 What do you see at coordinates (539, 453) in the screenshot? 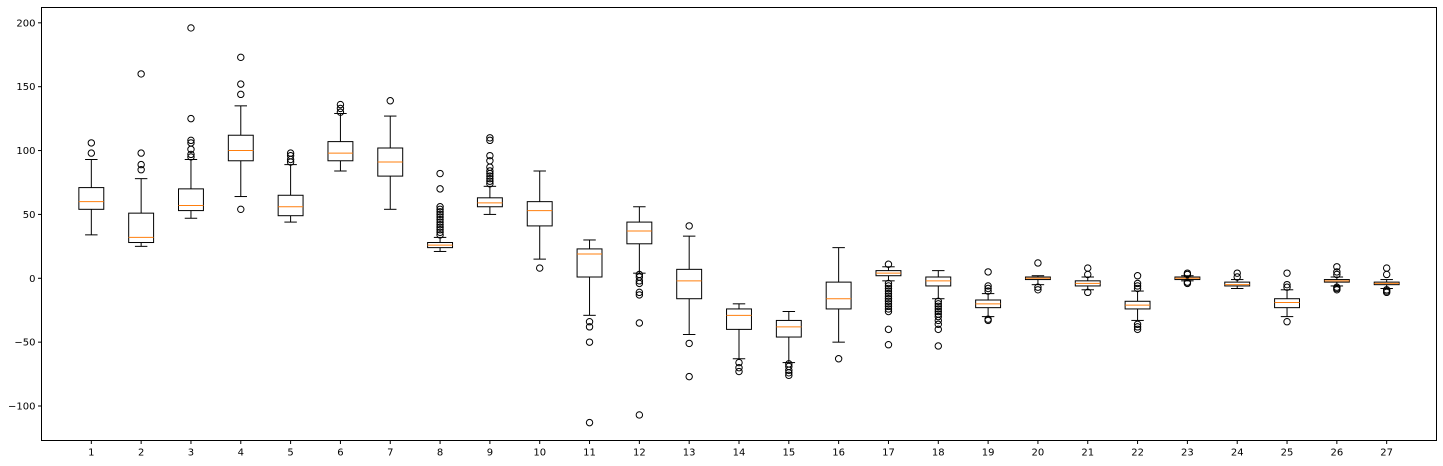
I see `x-tick-label: 10` at bounding box center [539, 453].